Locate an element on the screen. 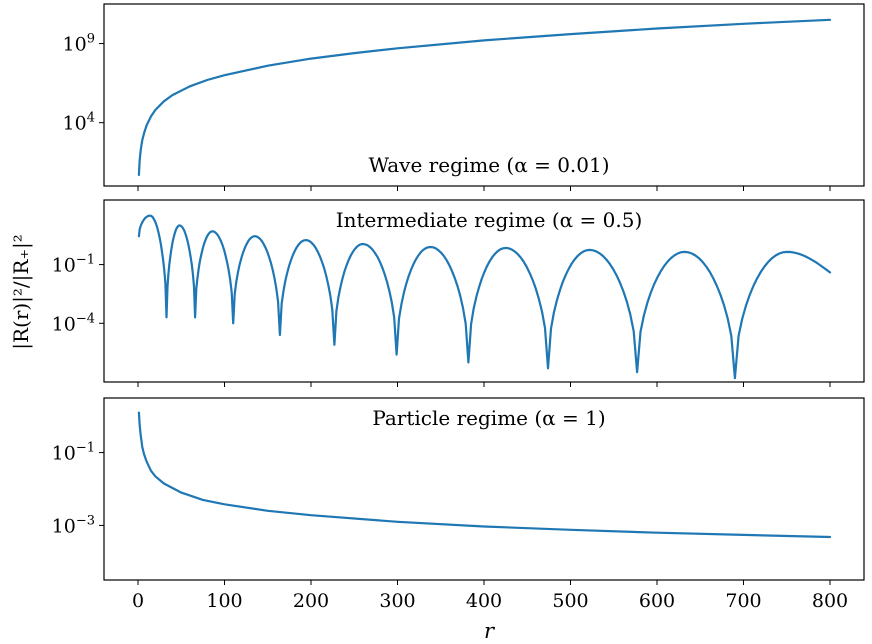 Image resolution: width=872 pixels, height=644 pixels. x-tick-label: 800 is located at coordinates (830, 601).